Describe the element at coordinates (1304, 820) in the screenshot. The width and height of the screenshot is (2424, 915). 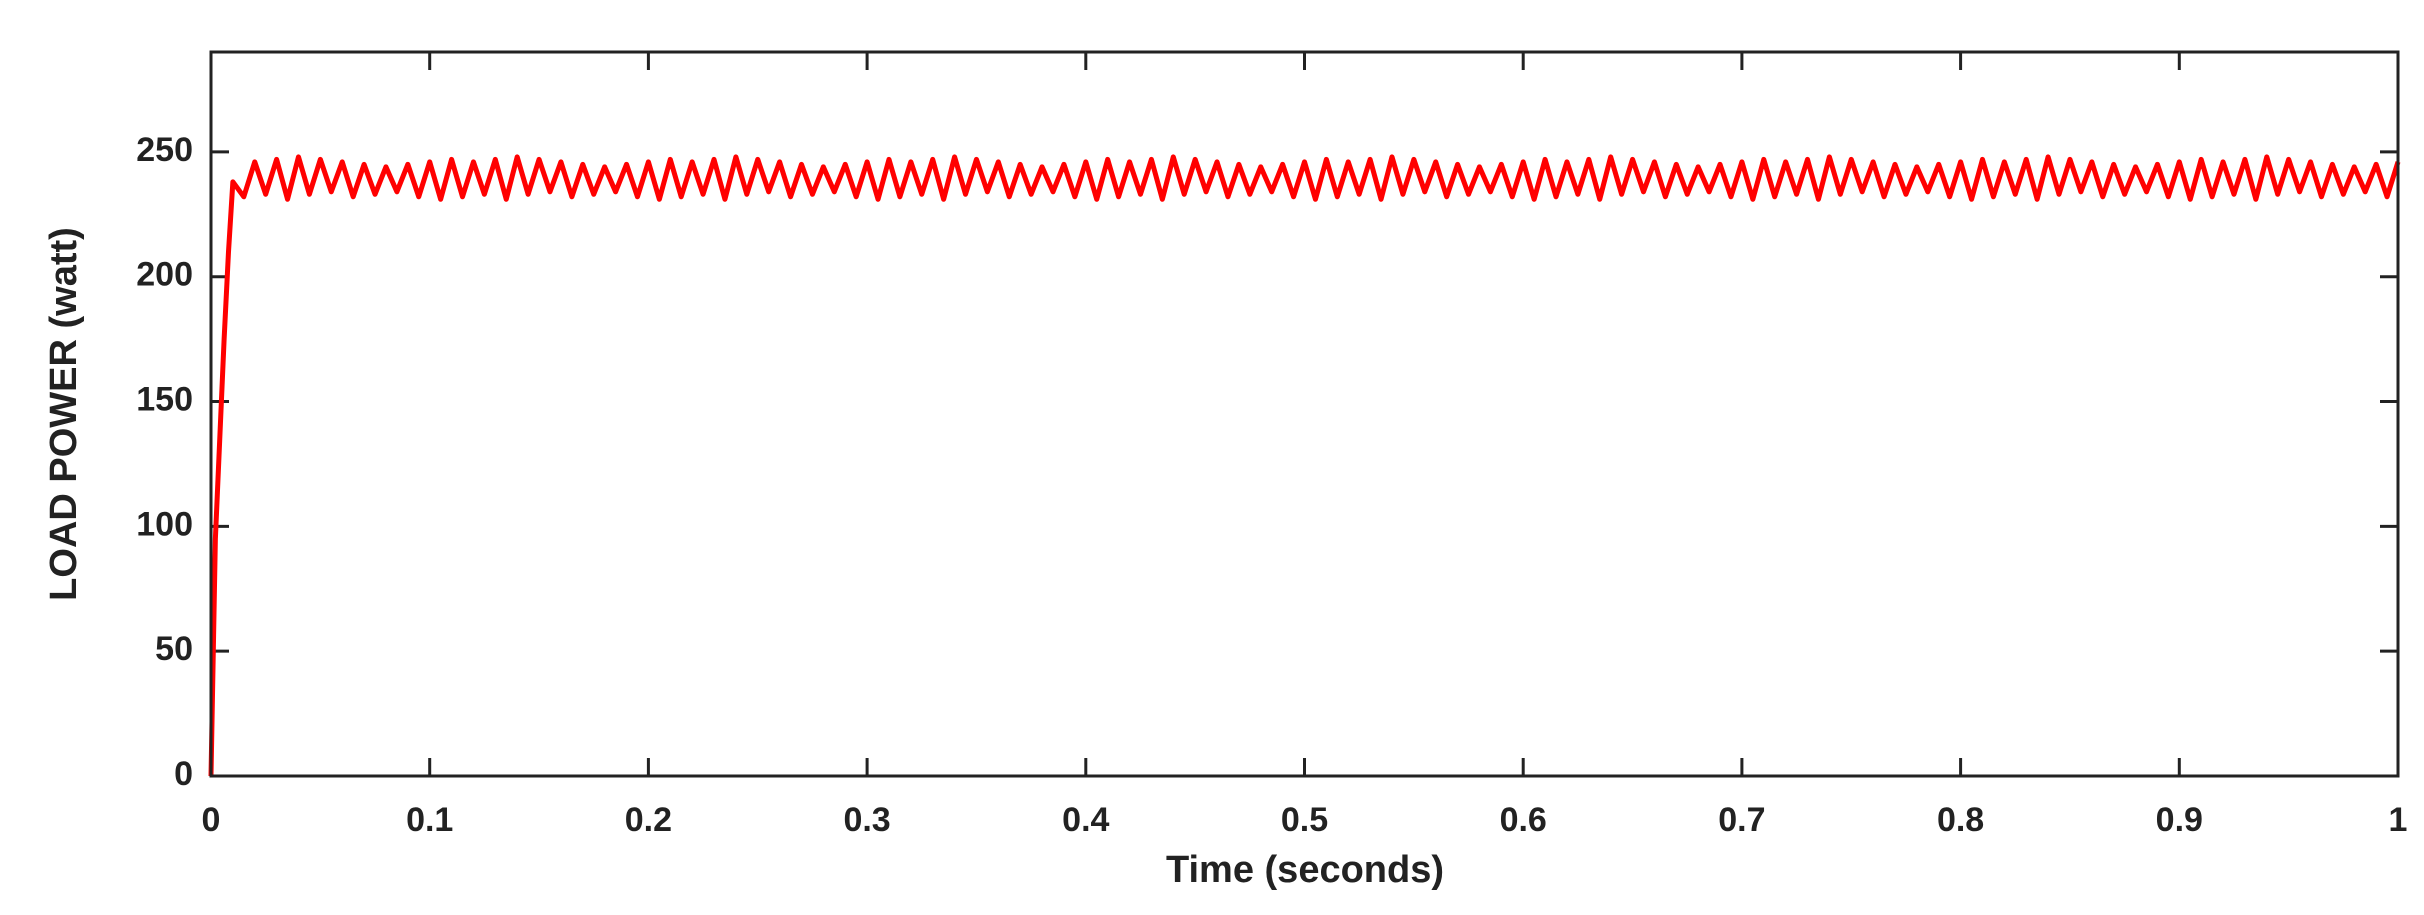
I see `x-tick-label: 0.5` at that location.